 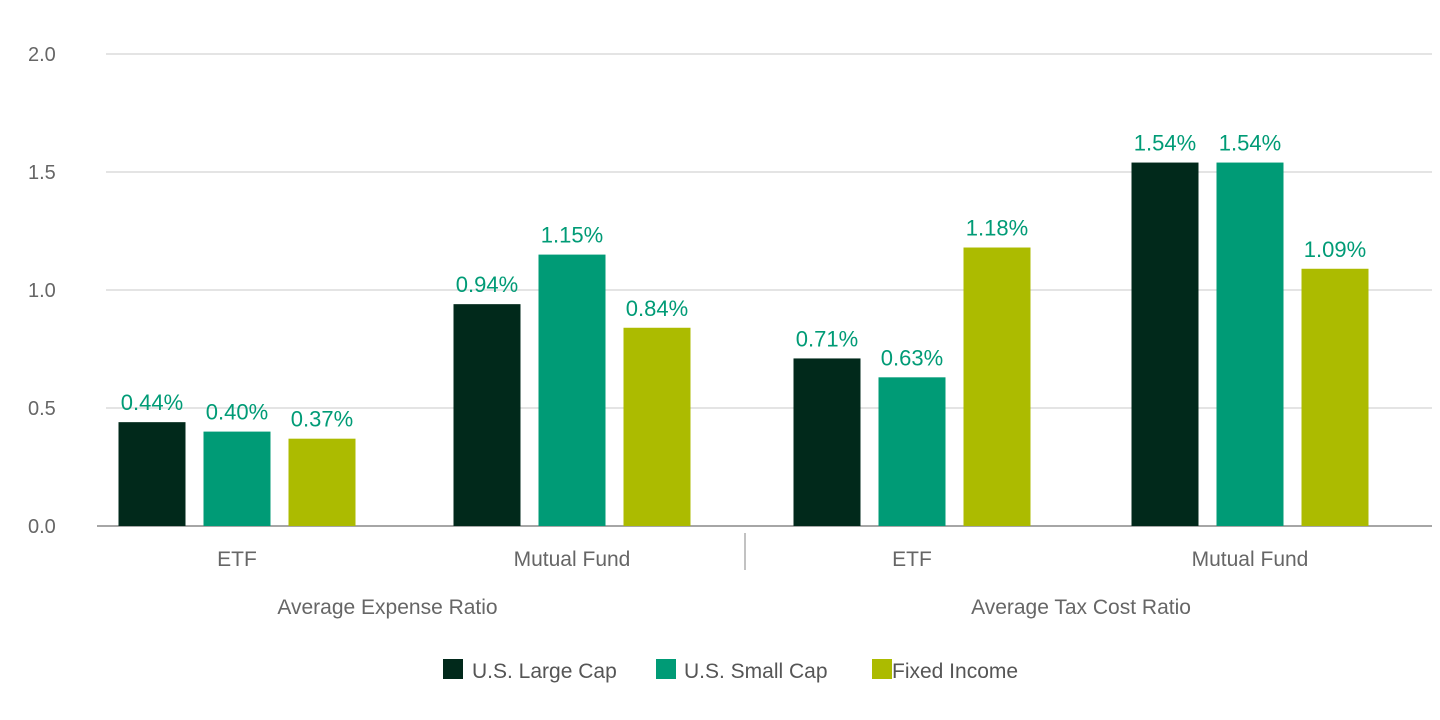 What do you see at coordinates (1335, 249) in the screenshot?
I see `data-label: 1.09%` at bounding box center [1335, 249].